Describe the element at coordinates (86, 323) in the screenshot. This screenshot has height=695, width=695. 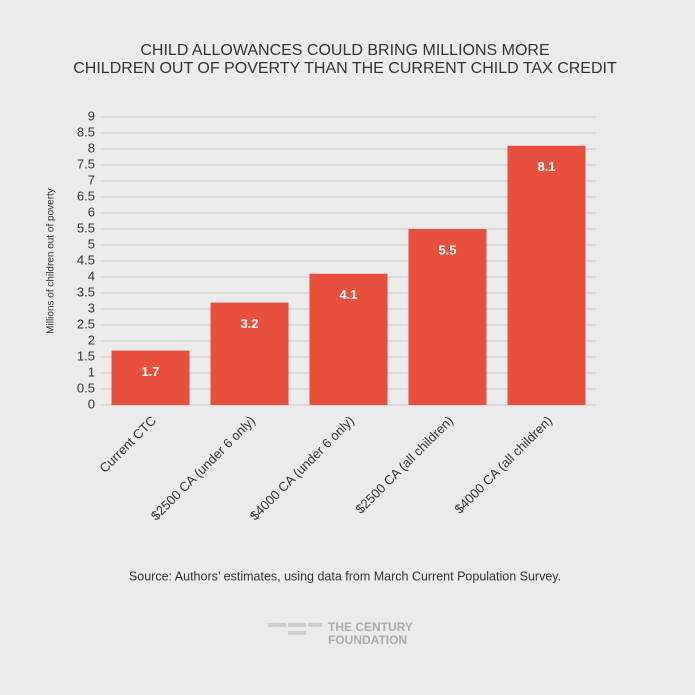
I see `y-tick-label: 2.5` at that location.